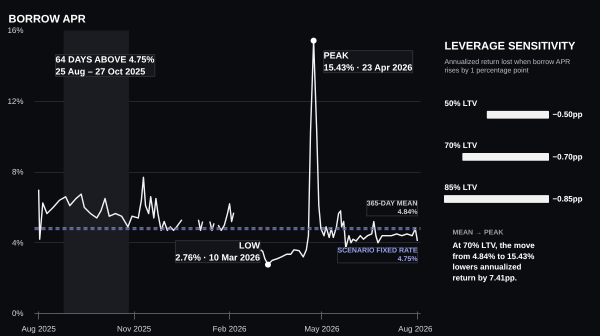 The height and width of the screenshot is (336, 600). What do you see at coordinates (368, 61) in the screenshot?
I see `annotation: PEAK 15.43% · 23 Apr 2026` at bounding box center [368, 61].